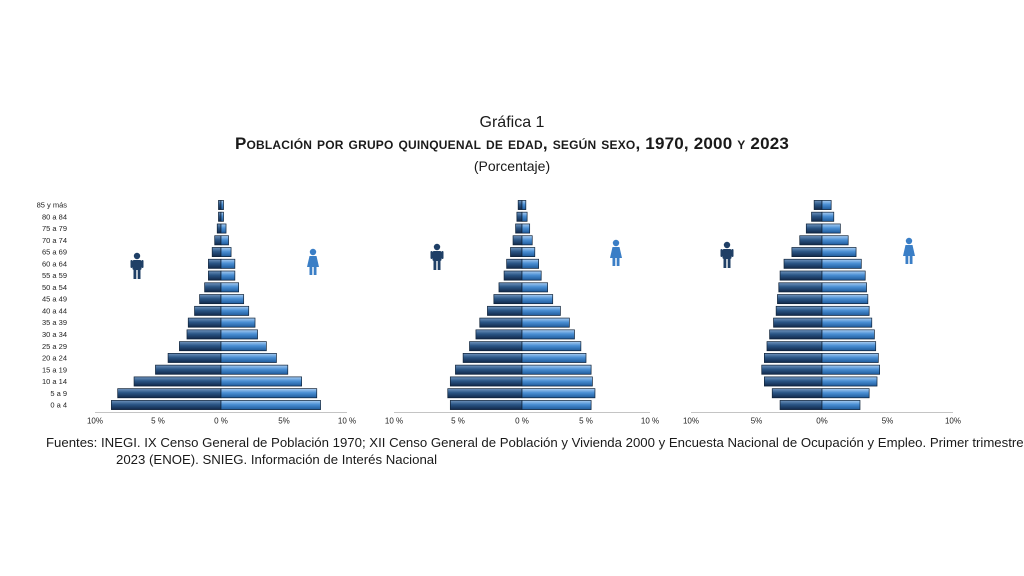  Describe the element at coordinates (512, 166) in the screenshot. I see `chart-subtitle: (Porcentaje)` at that location.